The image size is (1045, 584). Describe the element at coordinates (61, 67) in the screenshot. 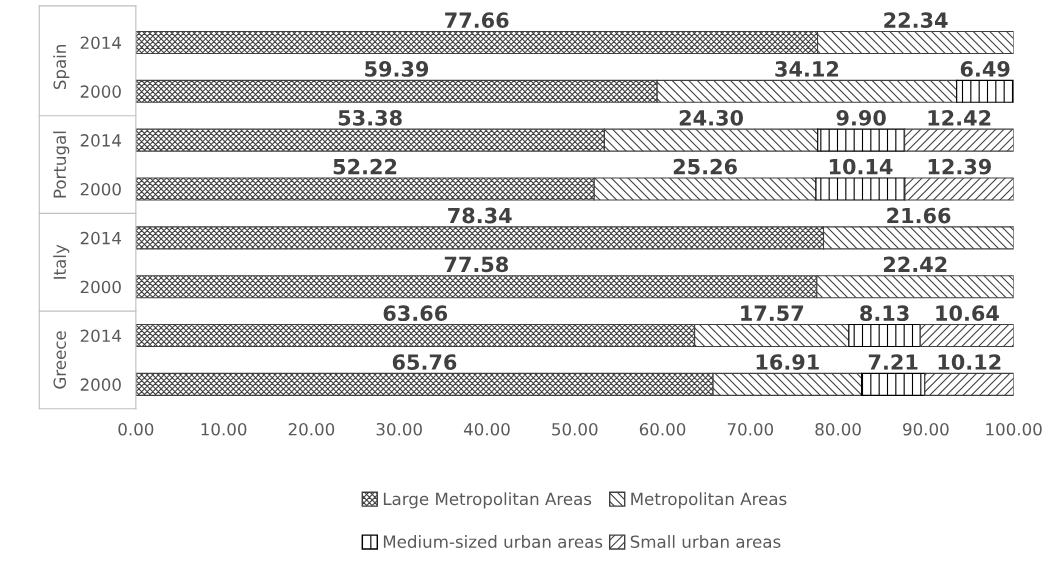

I see `text: Spain` at that location.